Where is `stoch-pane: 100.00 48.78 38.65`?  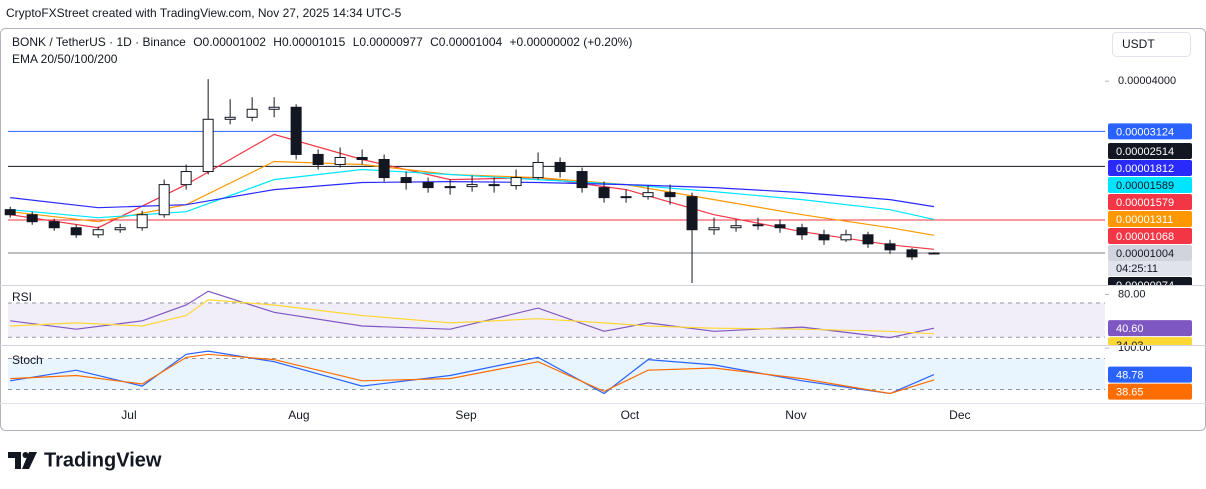 stoch-pane: 100.00 48.78 38.65 is located at coordinates (600, 371).